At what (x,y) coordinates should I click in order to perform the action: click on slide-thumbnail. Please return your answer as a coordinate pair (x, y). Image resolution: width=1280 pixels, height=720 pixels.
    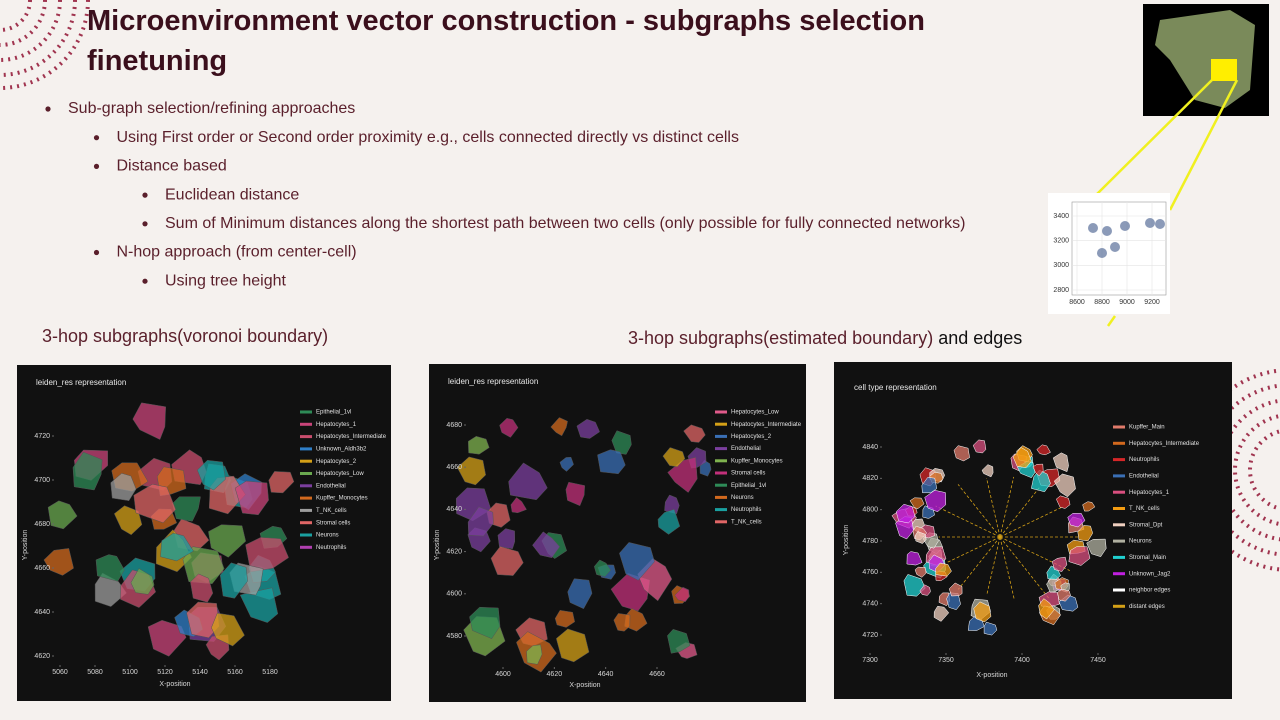
    Looking at the image, I should click on (1181, 165).